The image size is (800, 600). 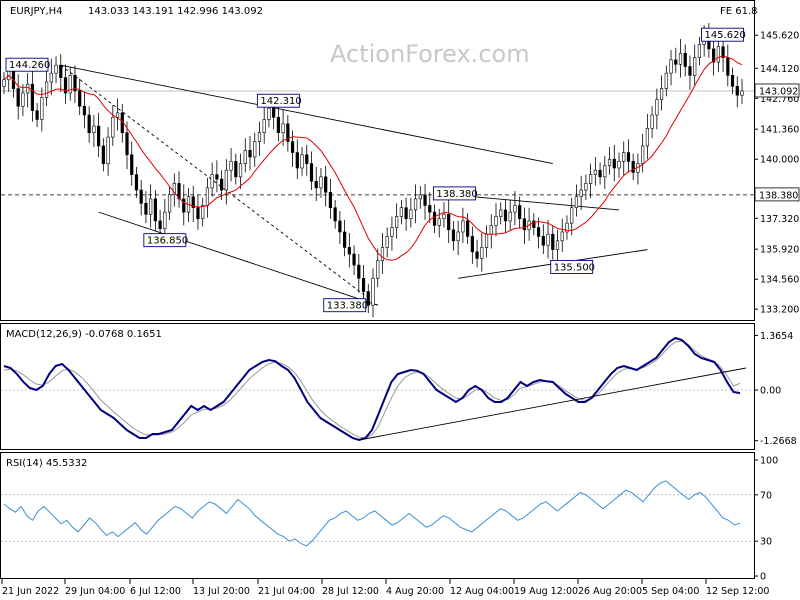 I want to click on level-price-box, so click(x=777, y=194).